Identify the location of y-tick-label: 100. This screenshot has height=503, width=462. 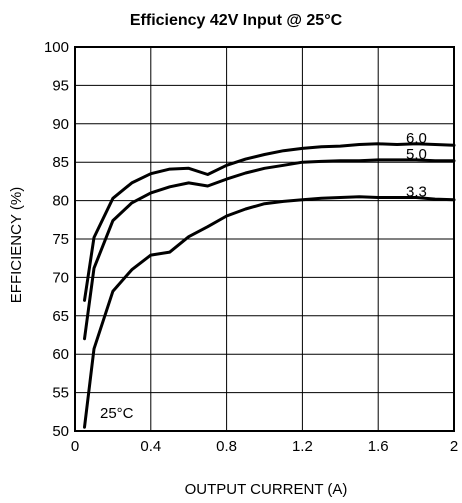
(56, 47).